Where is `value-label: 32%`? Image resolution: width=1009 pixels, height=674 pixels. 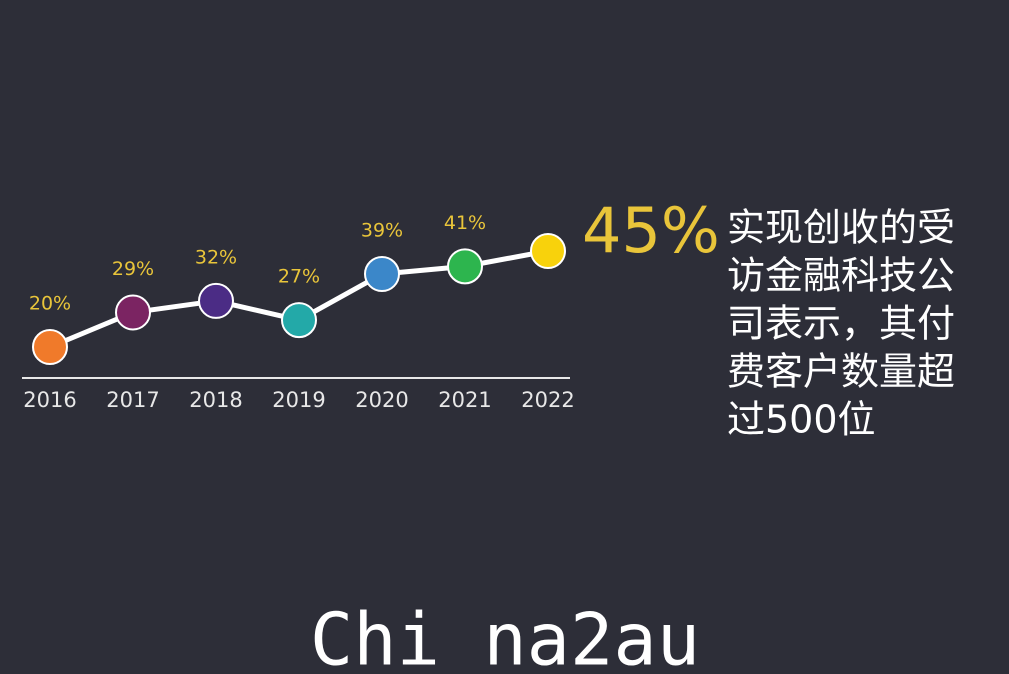 value-label: 32% is located at coordinates (216, 257).